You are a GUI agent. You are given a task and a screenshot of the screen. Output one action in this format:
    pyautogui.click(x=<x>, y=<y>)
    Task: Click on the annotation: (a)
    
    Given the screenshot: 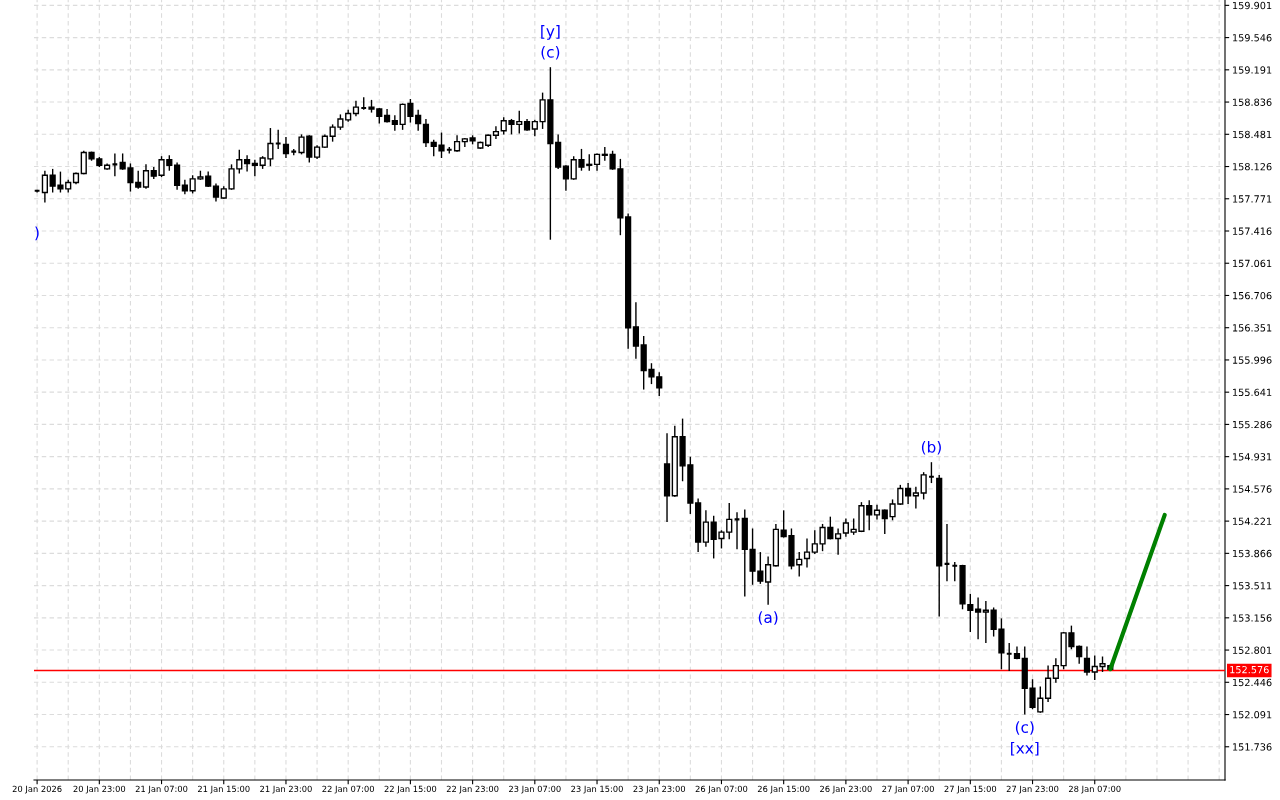 What is the action you would take?
    pyautogui.click(x=768, y=618)
    